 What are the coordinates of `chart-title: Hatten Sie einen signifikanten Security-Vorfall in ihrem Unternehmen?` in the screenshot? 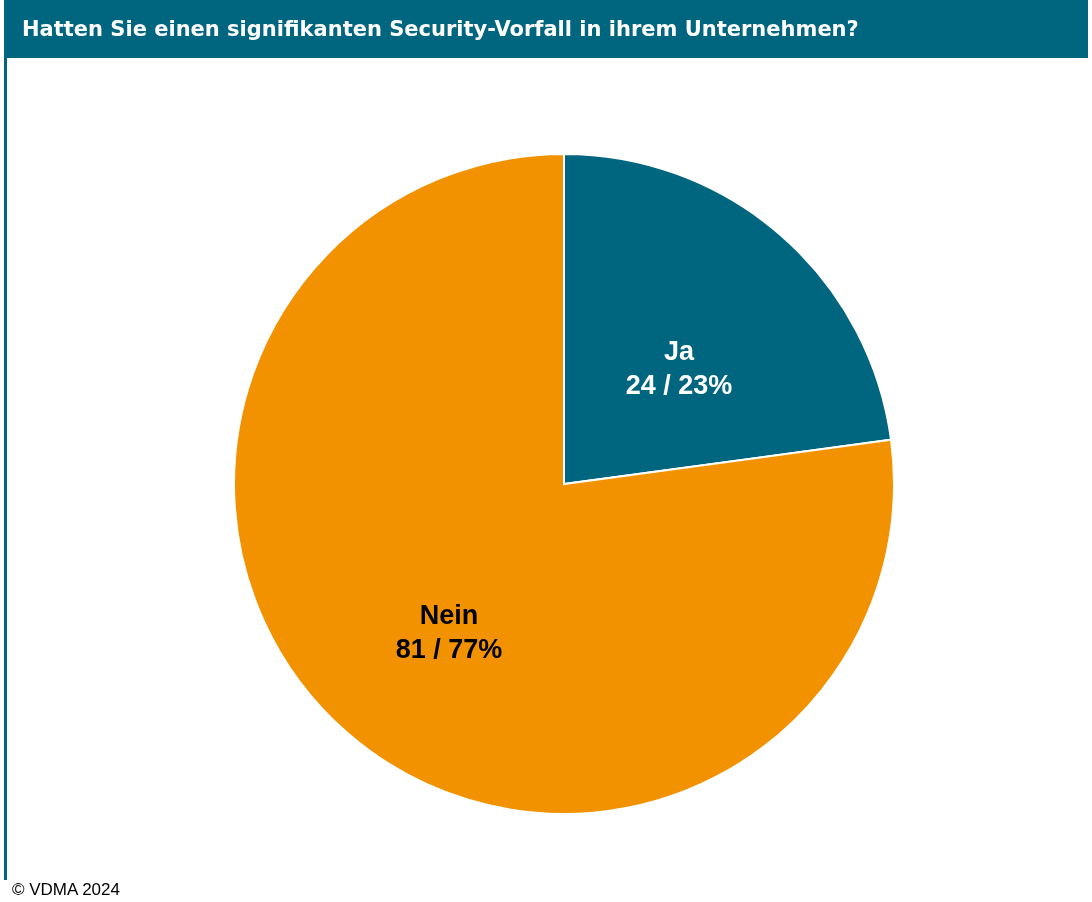 It's located at (546, 29).